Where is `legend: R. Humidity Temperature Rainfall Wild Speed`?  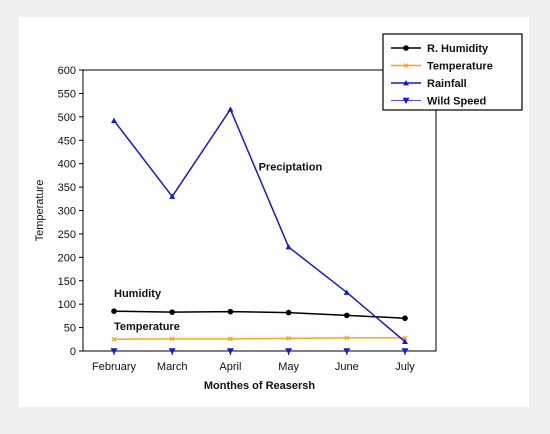 legend: R. Humidity Temperature Rainfall Wild Speed is located at coordinates (452, 72).